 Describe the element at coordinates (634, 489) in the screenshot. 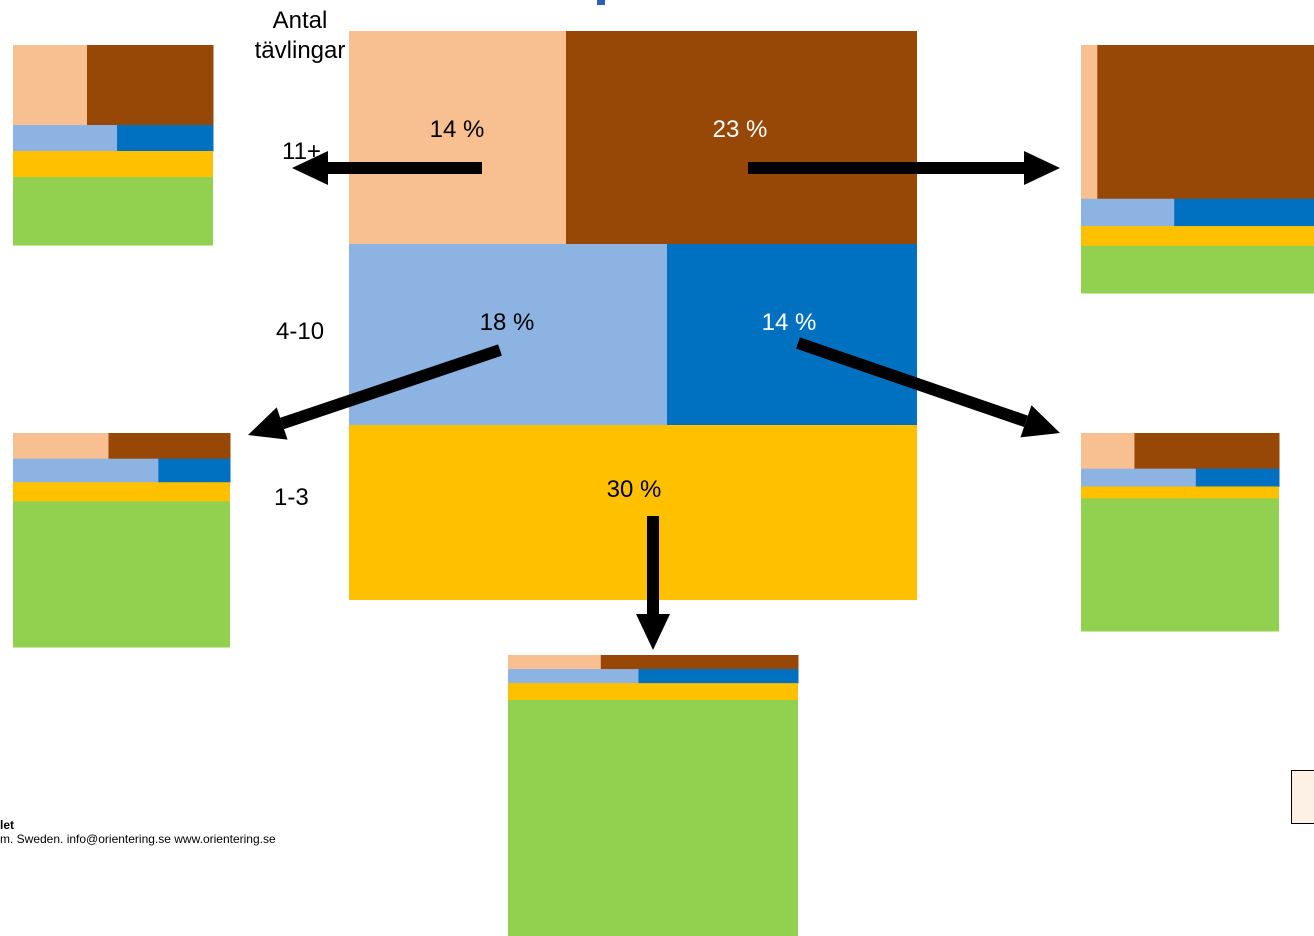

I see `mosaic-cell-label-c13: 30 %` at that location.